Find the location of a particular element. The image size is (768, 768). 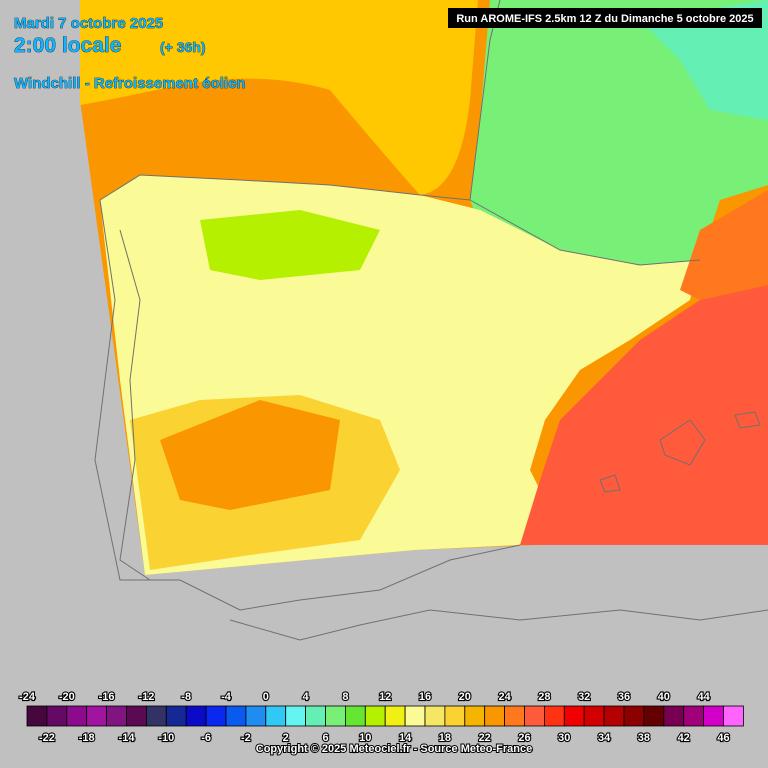

scale-label: 38 is located at coordinates (644, 738).